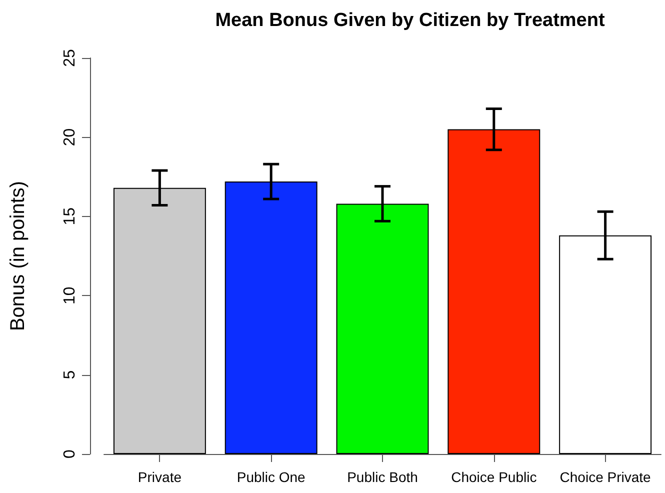  Describe the element at coordinates (271, 477) in the screenshot. I see `x-tick-label: Public One` at that location.